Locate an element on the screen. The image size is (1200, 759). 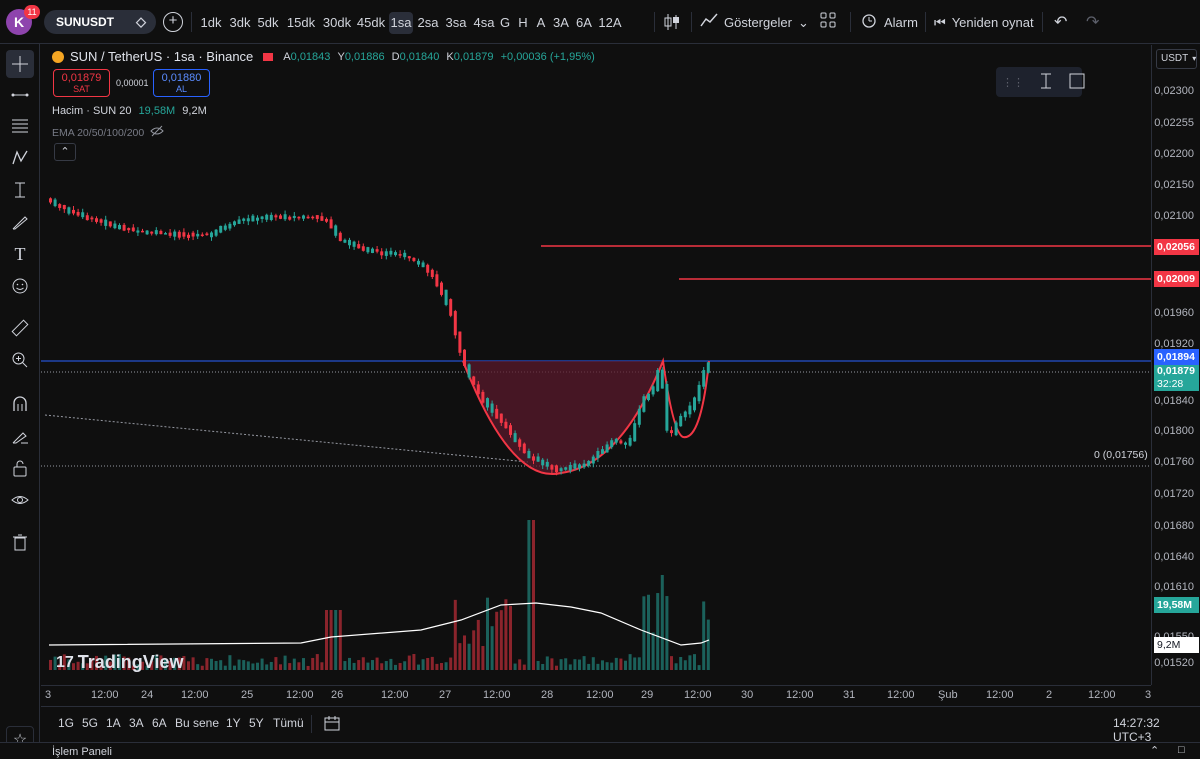
candle-style-icon is located at coordinates (673, 23).